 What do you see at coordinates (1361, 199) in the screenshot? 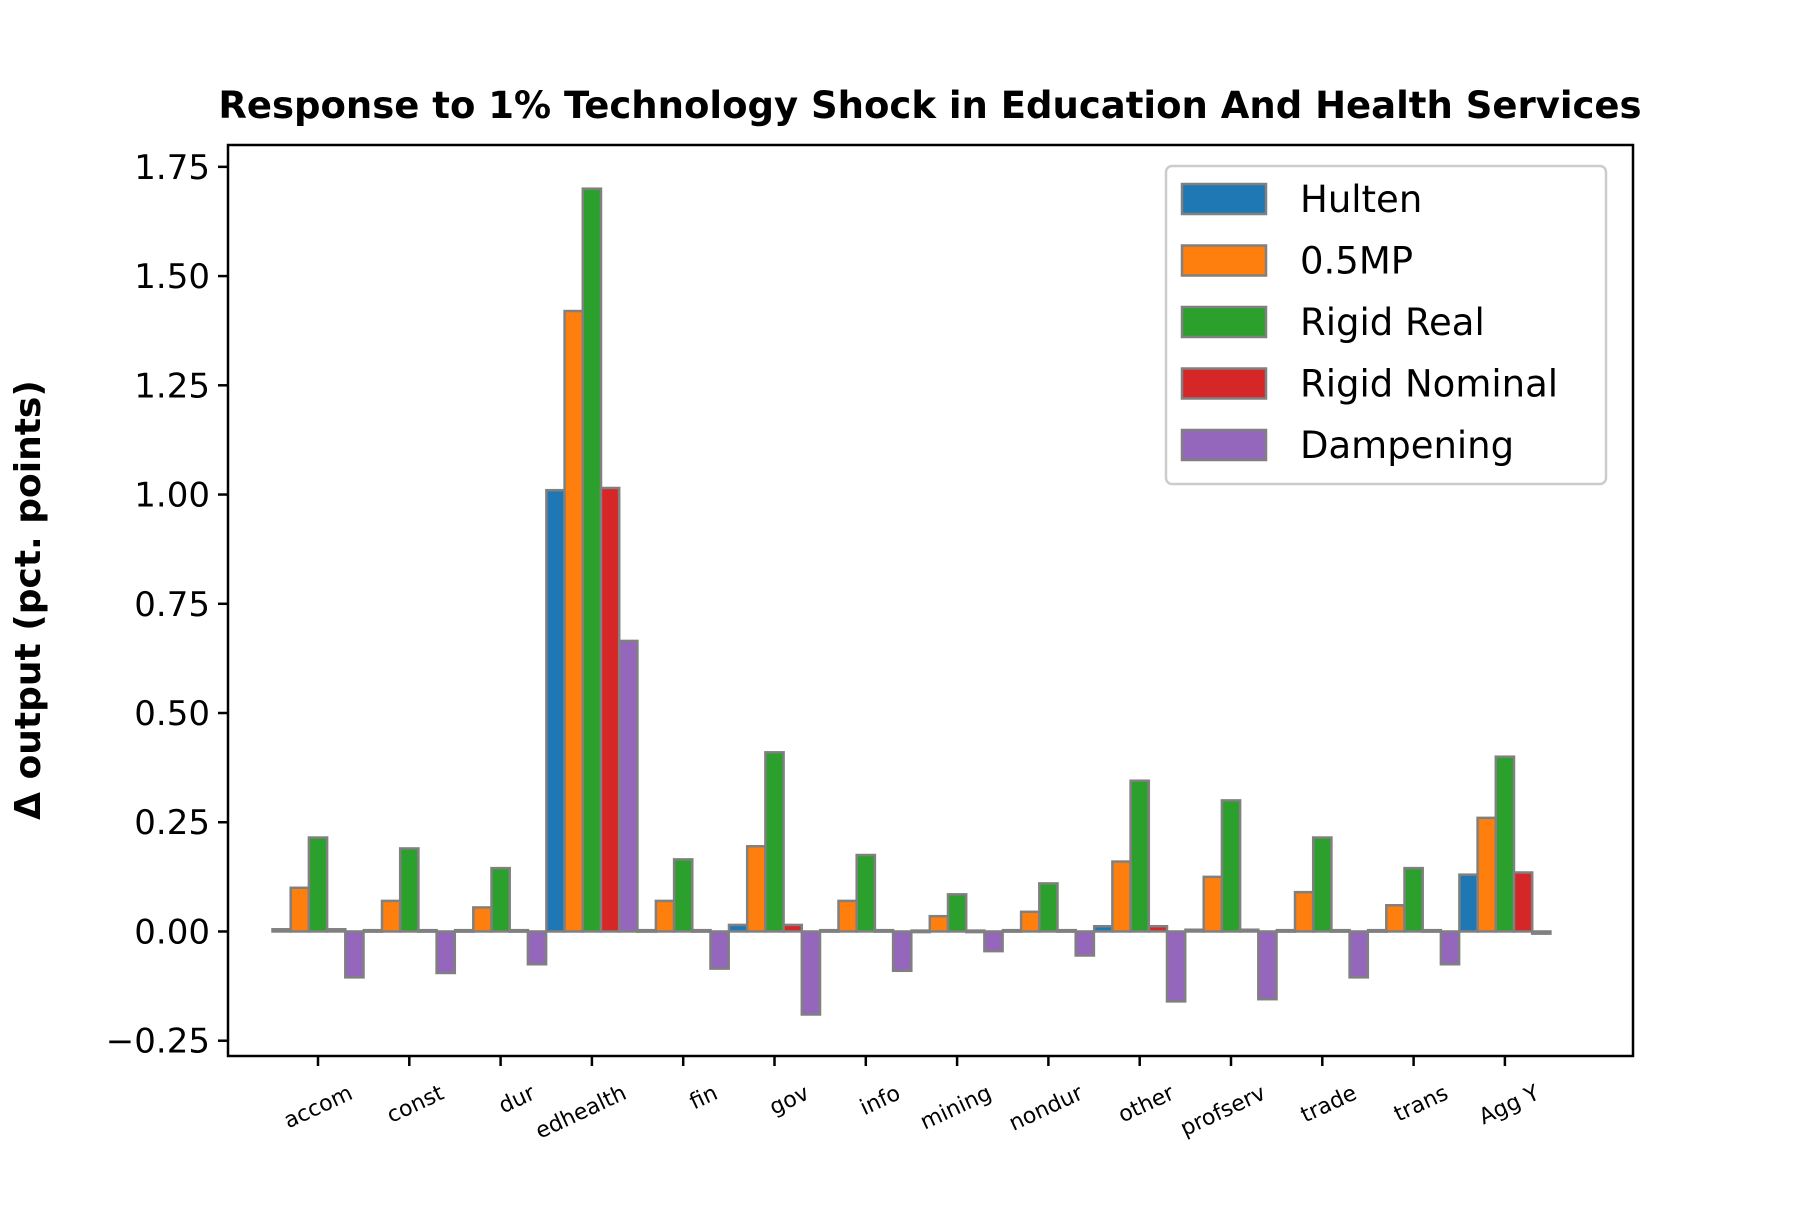
I see `legend-label: Hulten` at bounding box center [1361, 199].